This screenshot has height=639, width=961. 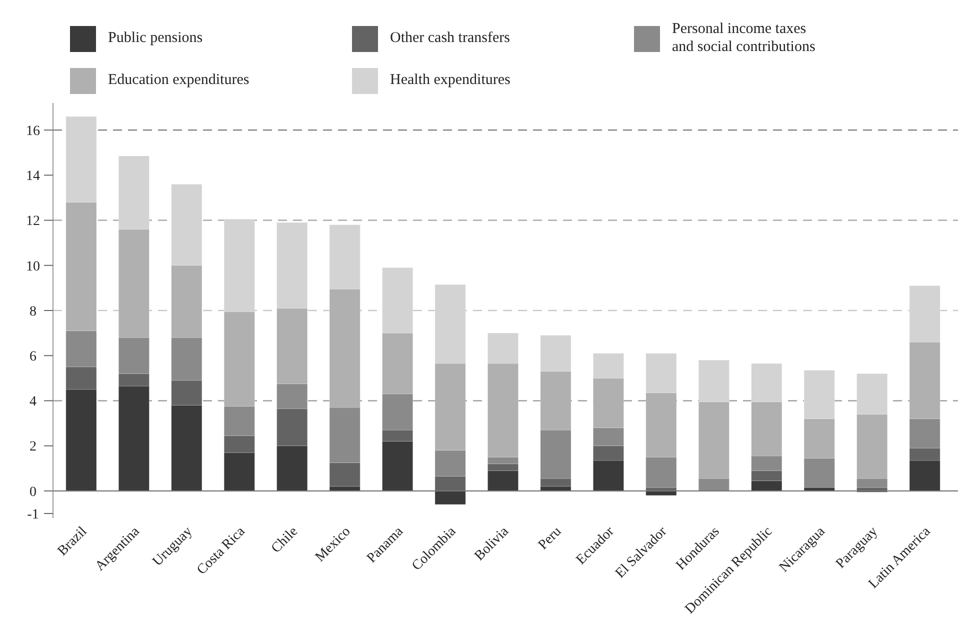 I want to click on y-tick-label: 8, so click(x=33, y=312).